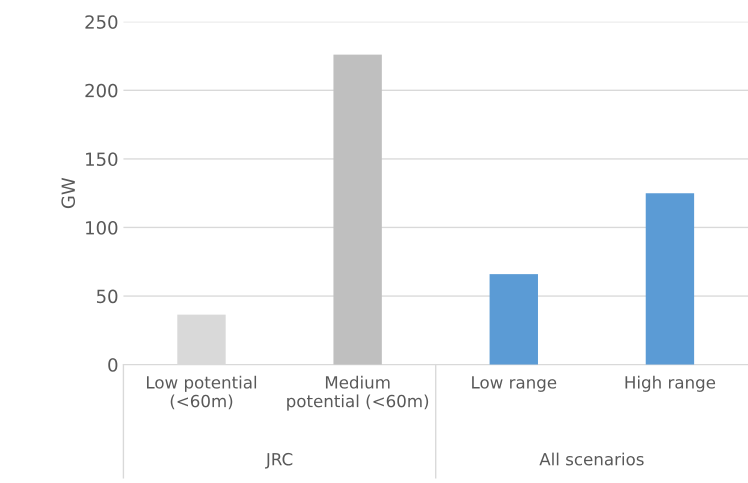 This screenshot has height=483, width=748. I want to click on x-tick-label: Low range, so click(514, 384).